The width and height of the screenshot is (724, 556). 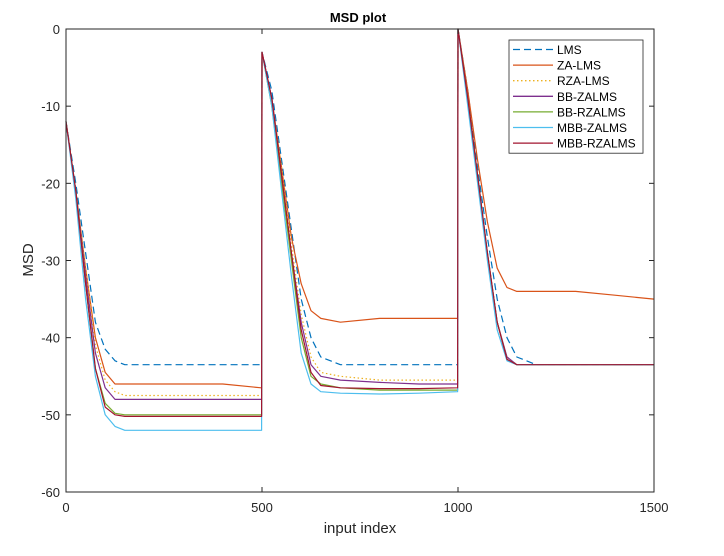 What do you see at coordinates (587, 97) in the screenshot?
I see `legend-label: BB-ZALMS` at bounding box center [587, 97].